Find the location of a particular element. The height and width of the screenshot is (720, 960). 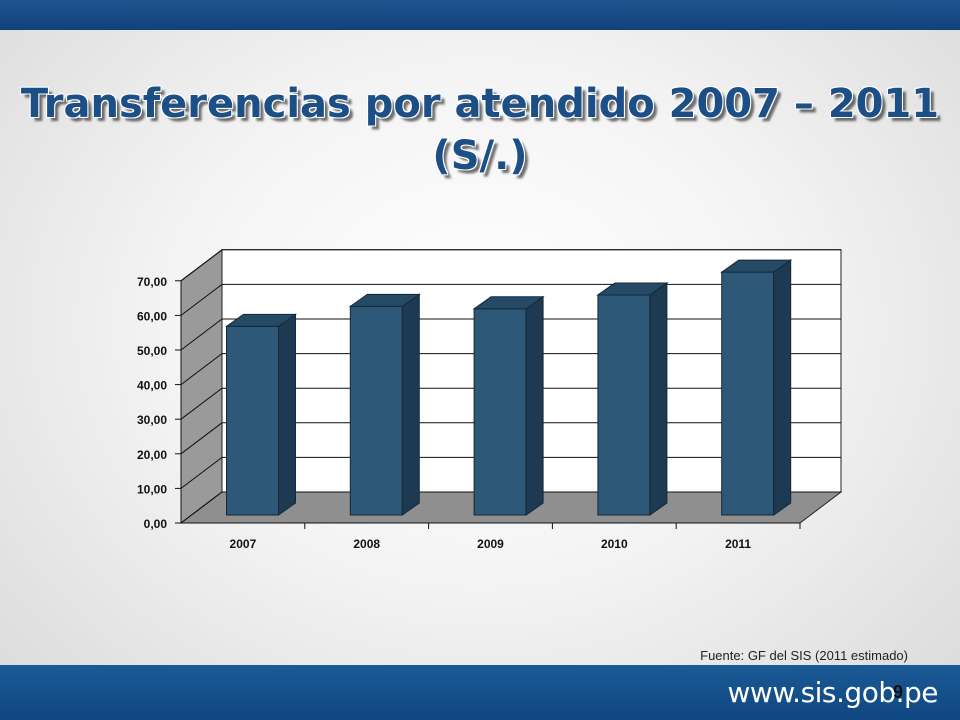

y-tick-label: 60,00 is located at coordinates (152, 316).